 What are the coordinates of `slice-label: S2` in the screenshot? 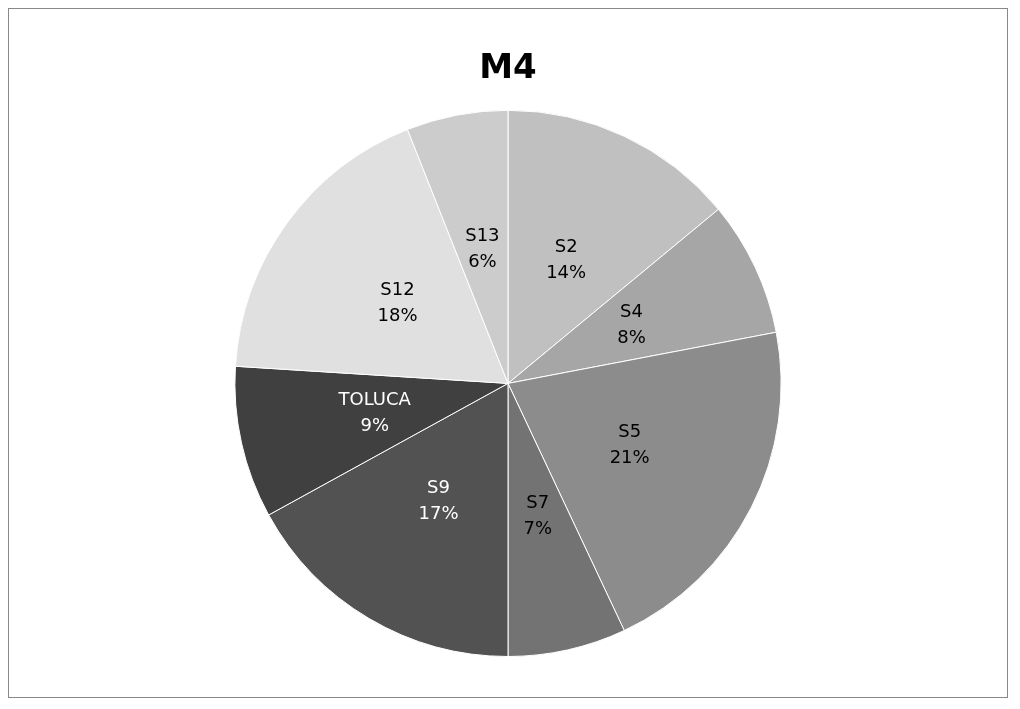 It's located at (566, 245).